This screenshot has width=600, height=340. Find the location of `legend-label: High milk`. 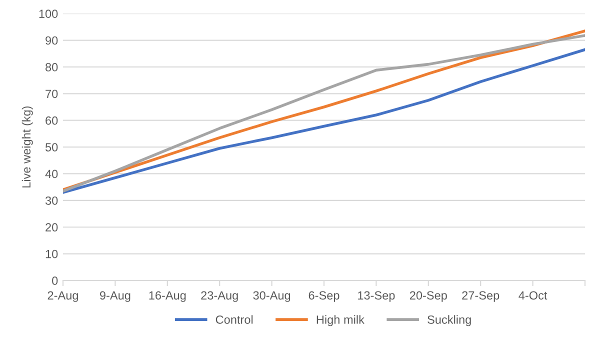

legend-label: High milk is located at coordinates (340, 320).